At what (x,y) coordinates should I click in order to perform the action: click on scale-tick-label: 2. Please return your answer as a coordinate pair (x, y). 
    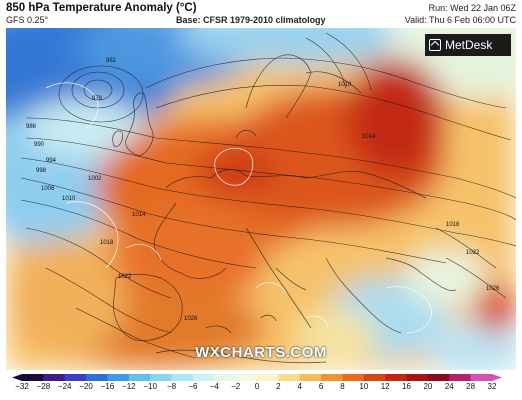
    Looking at the image, I should click on (278, 386).